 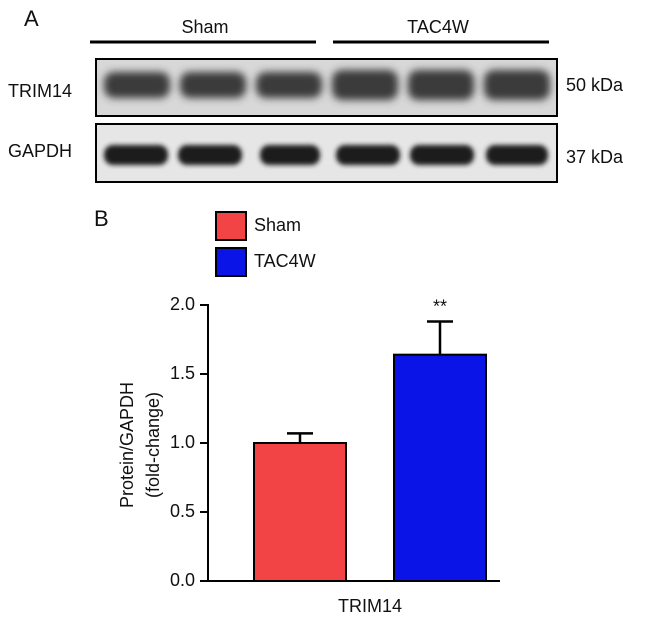 I want to click on row-label: TRIM14, so click(x=40, y=91).